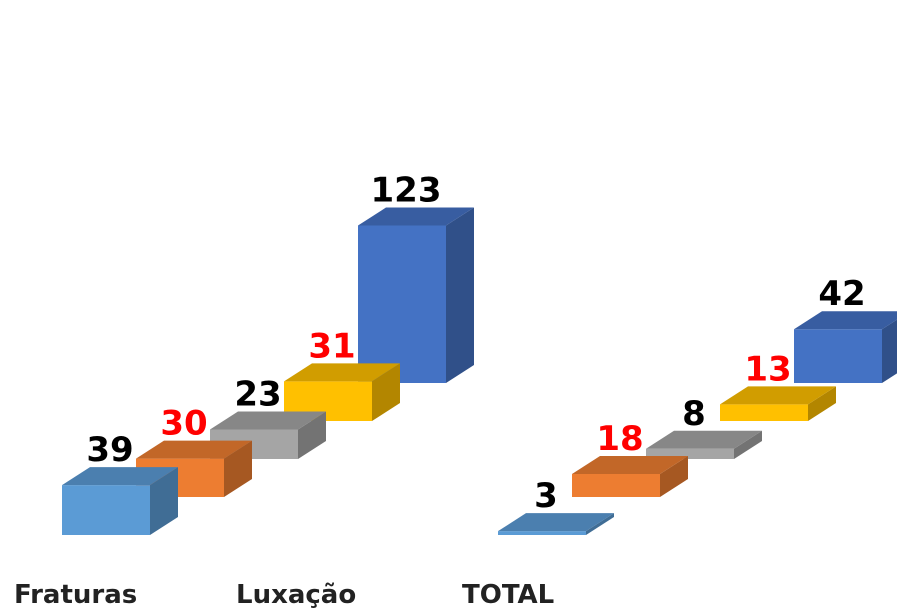  Describe the element at coordinates (406, 191) in the screenshot. I see `data-label: 123` at that location.